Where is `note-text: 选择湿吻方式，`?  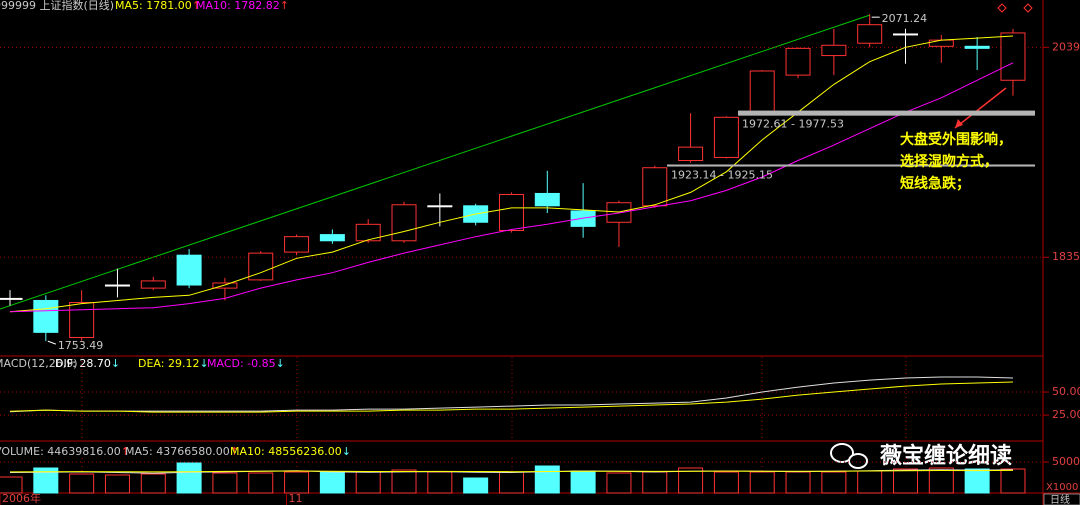 note-text: 选择湿吻方式， is located at coordinates (949, 161).